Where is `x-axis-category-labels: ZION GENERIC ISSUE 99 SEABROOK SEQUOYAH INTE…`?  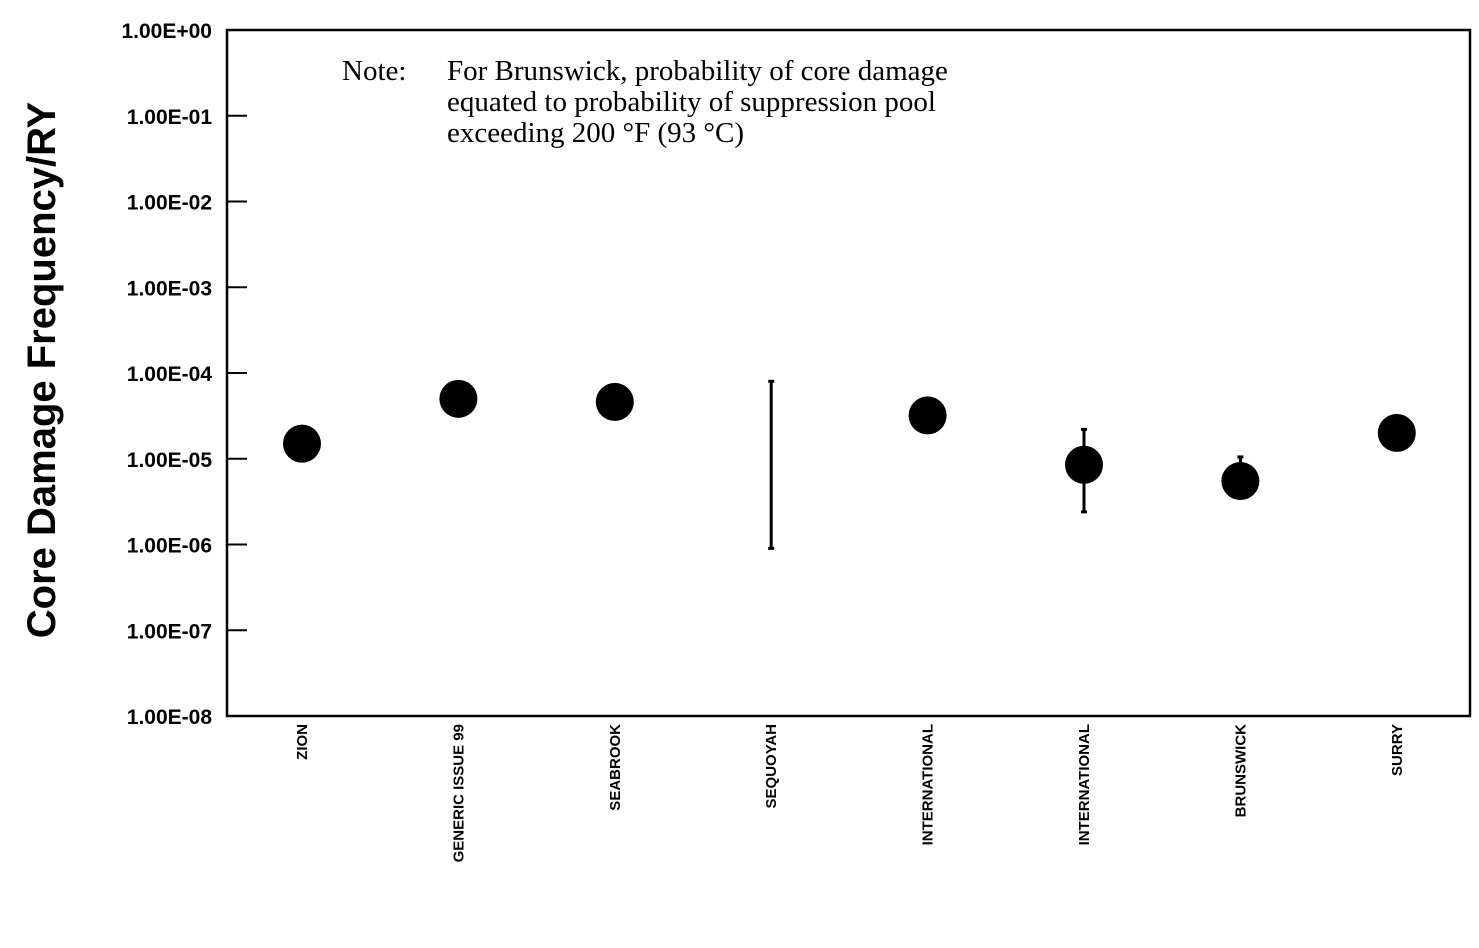
x-axis-category-labels: ZION GENERIC ISSUE 99 SEABROOK SEQUOYAH INTE… is located at coordinates (850, 793).